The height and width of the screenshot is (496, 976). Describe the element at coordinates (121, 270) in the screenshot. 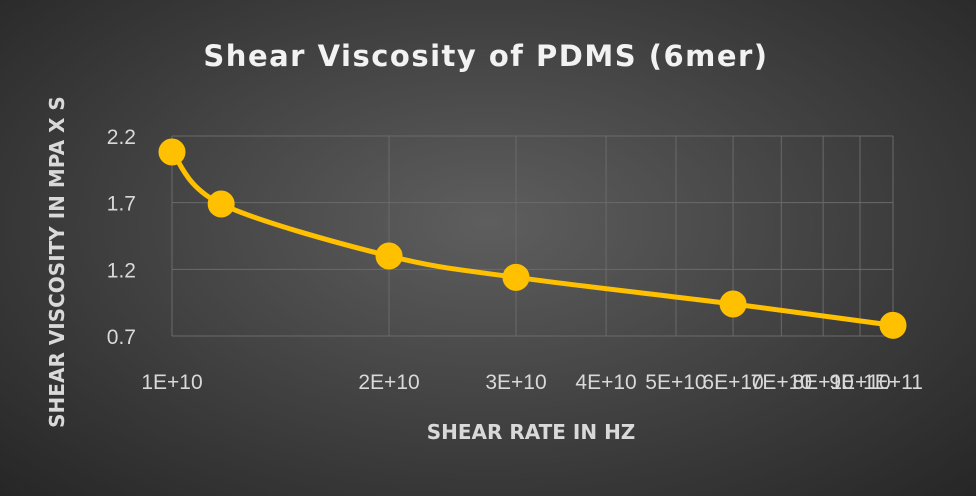

I see `y-tick-label: 1.2` at that location.